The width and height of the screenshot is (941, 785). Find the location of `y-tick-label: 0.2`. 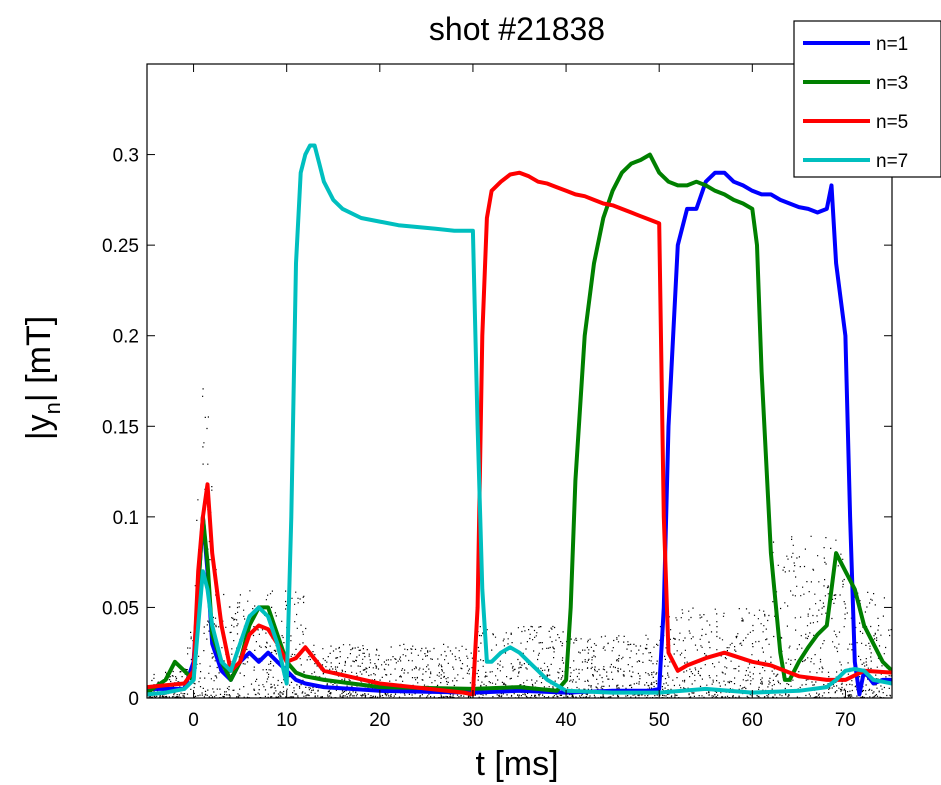

y-tick-label: 0.2 is located at coordinates (126, 337).